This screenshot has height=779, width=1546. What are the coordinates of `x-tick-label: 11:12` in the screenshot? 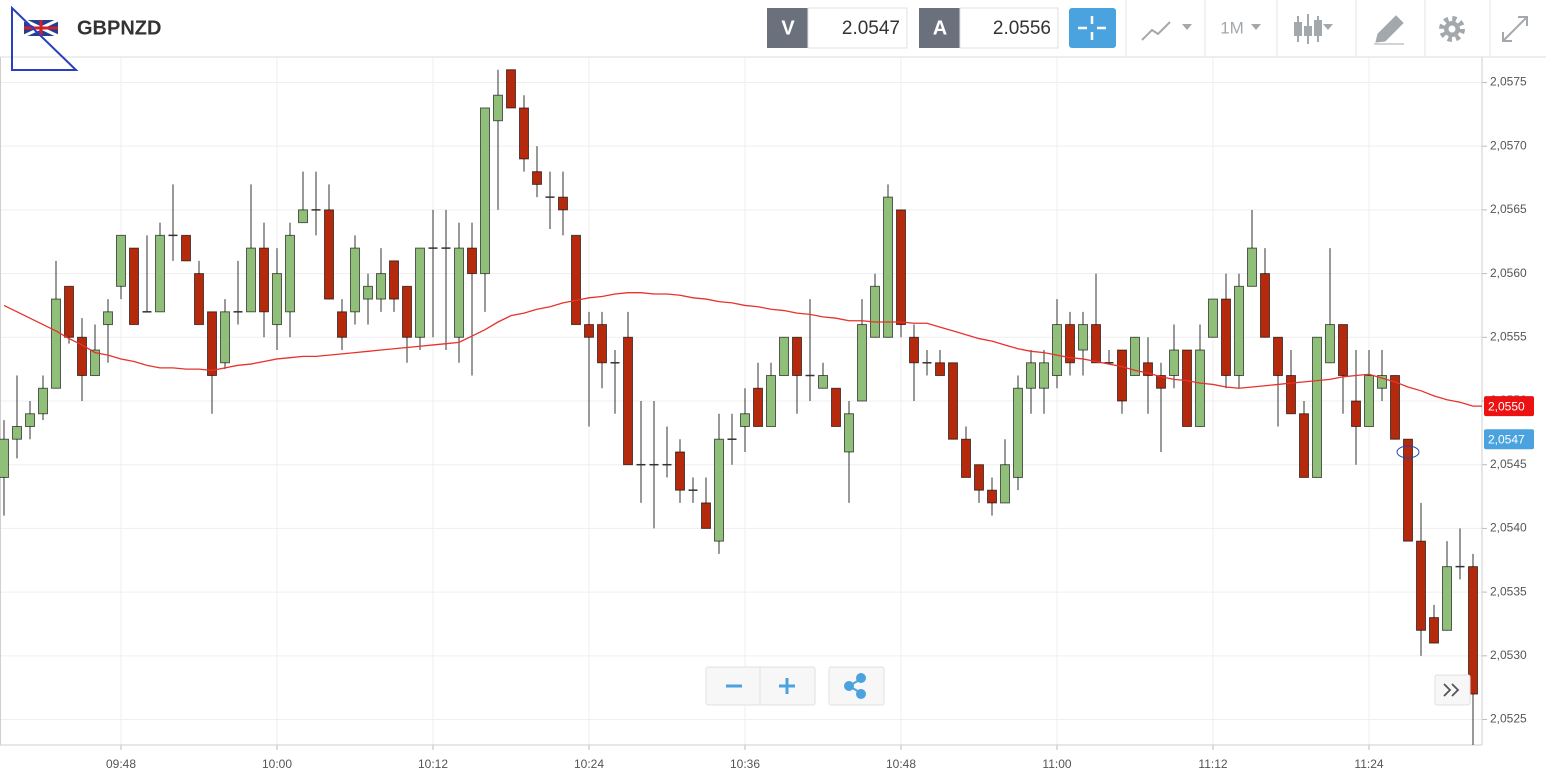 It's located at (1212, 764).